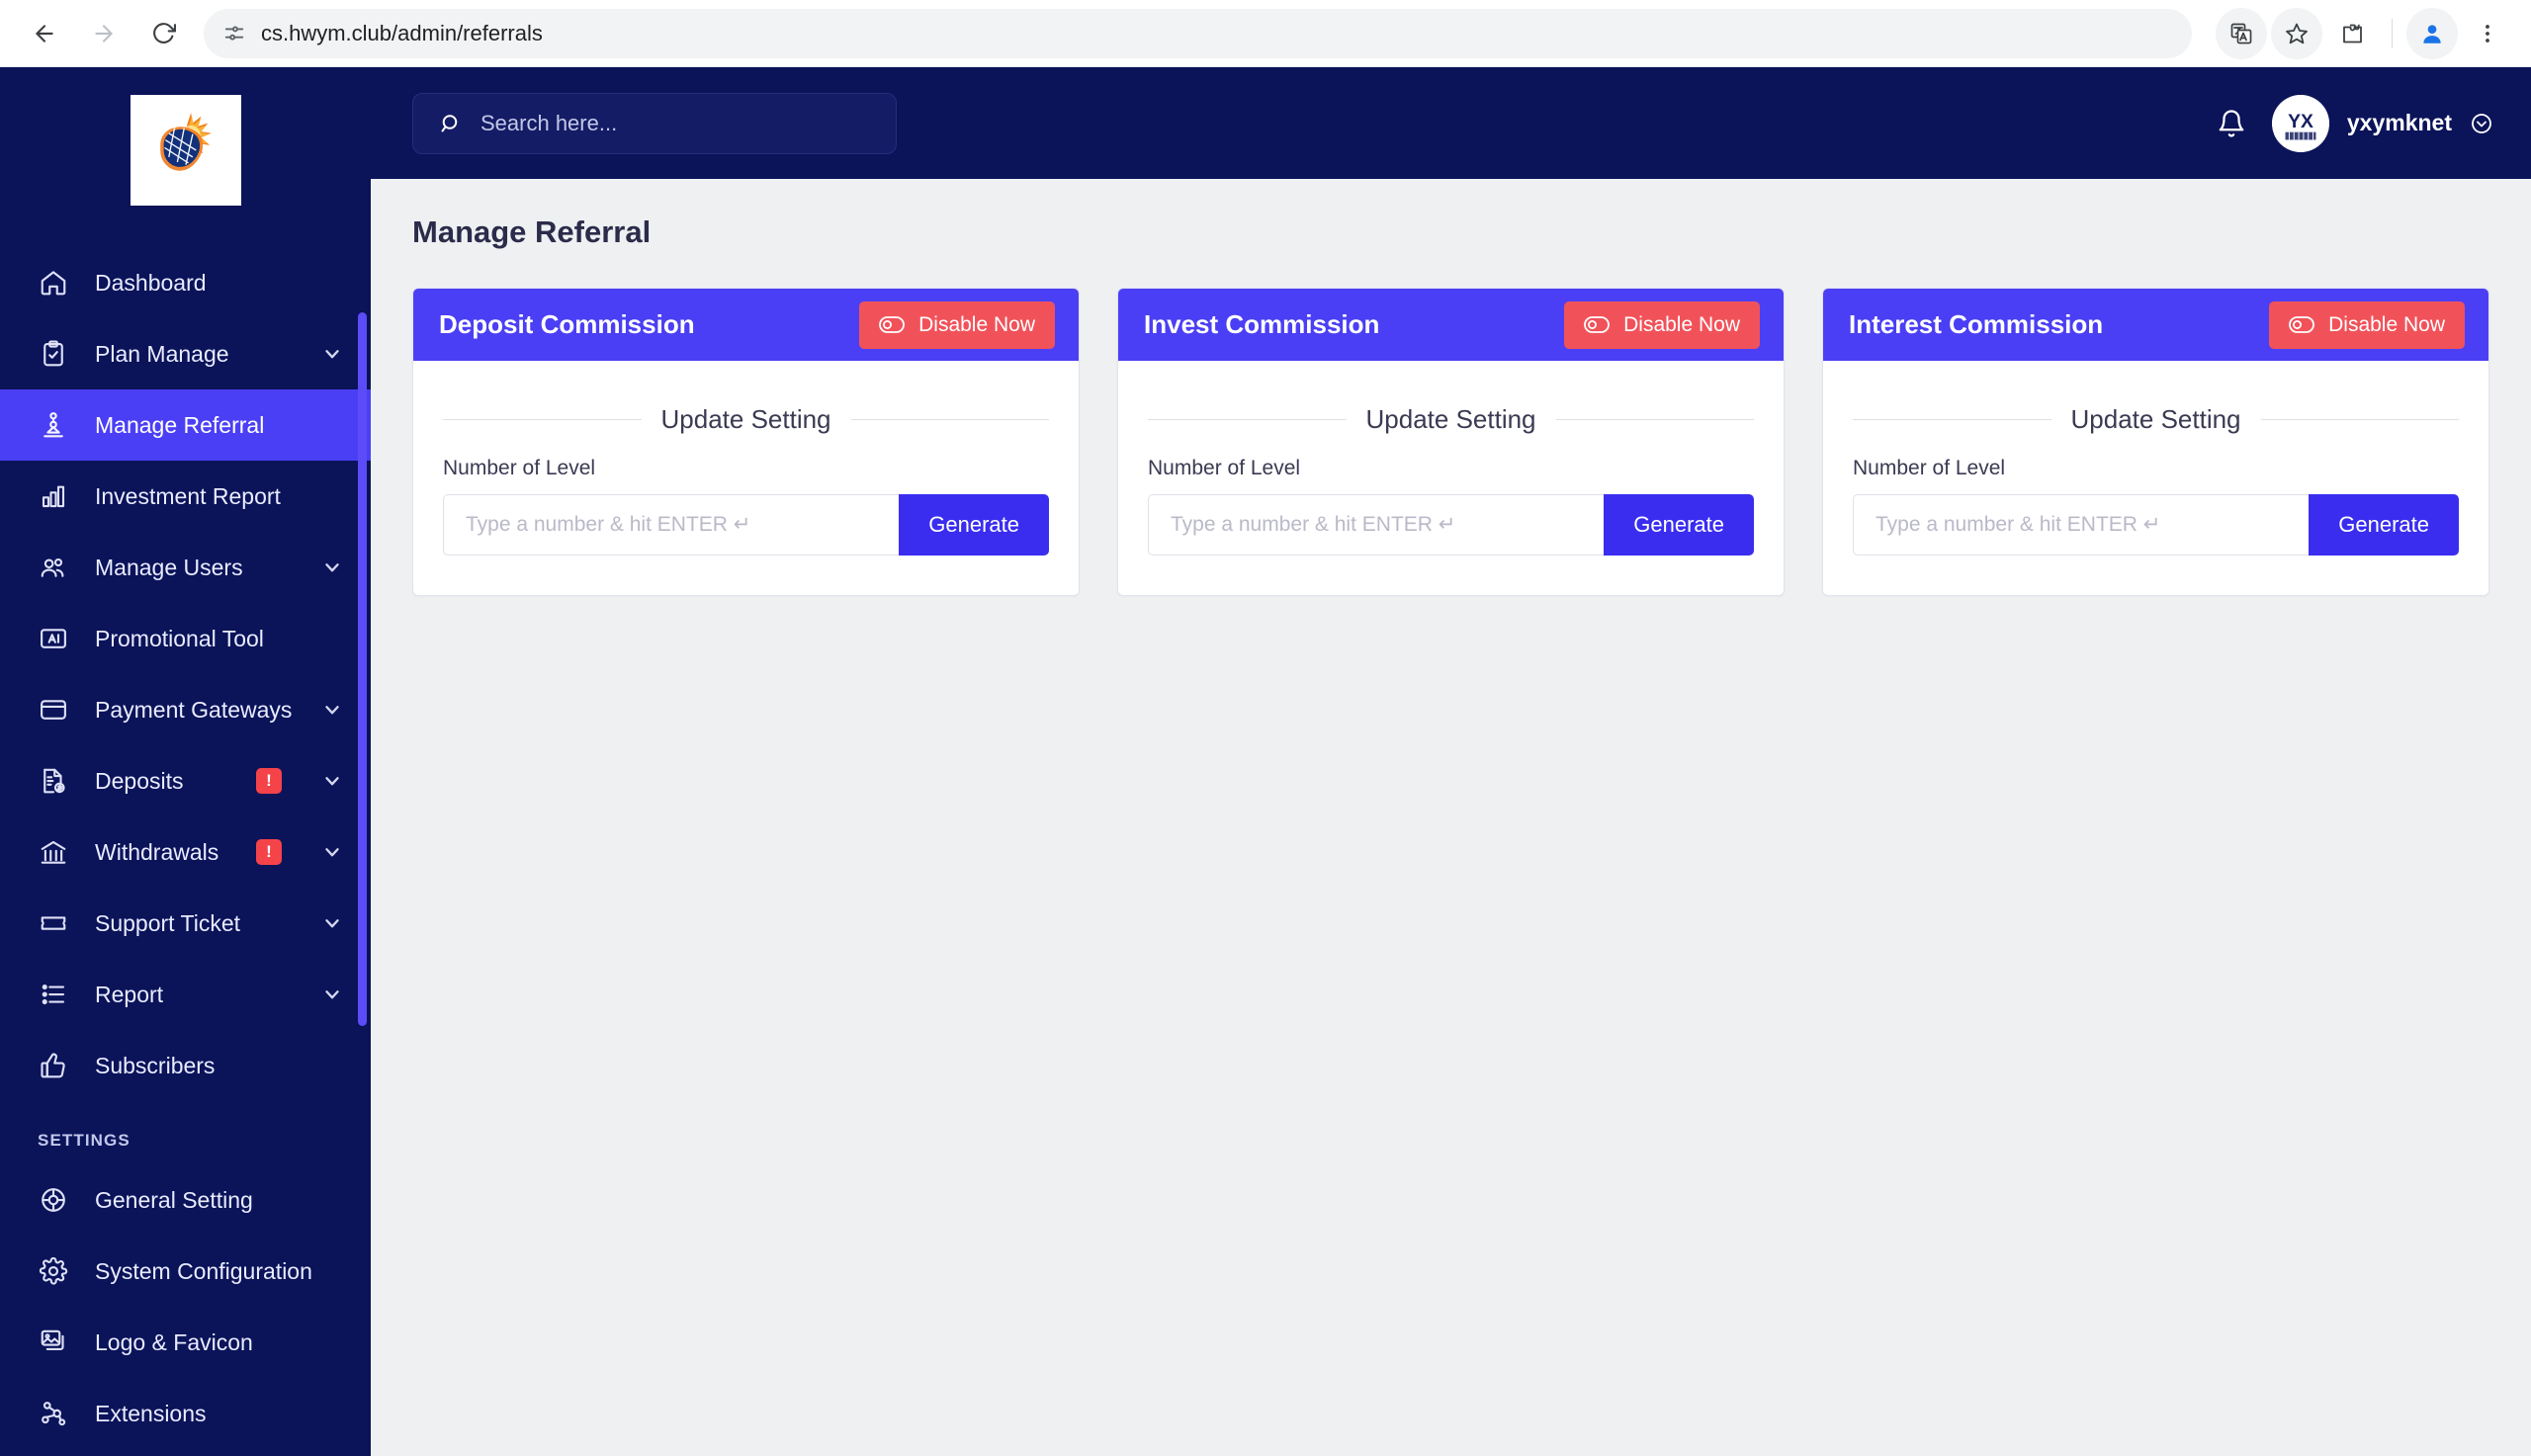  Describe the element at coordinates (2481, 123) in the screenshot. I see `chevron-down-circle-icon` at that location.